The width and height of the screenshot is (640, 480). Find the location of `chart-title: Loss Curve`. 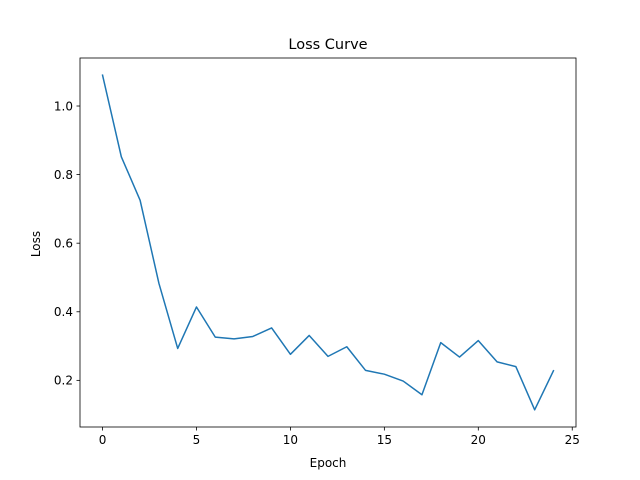

chart-title: Loss Curve is located at coordinates (327, 45).